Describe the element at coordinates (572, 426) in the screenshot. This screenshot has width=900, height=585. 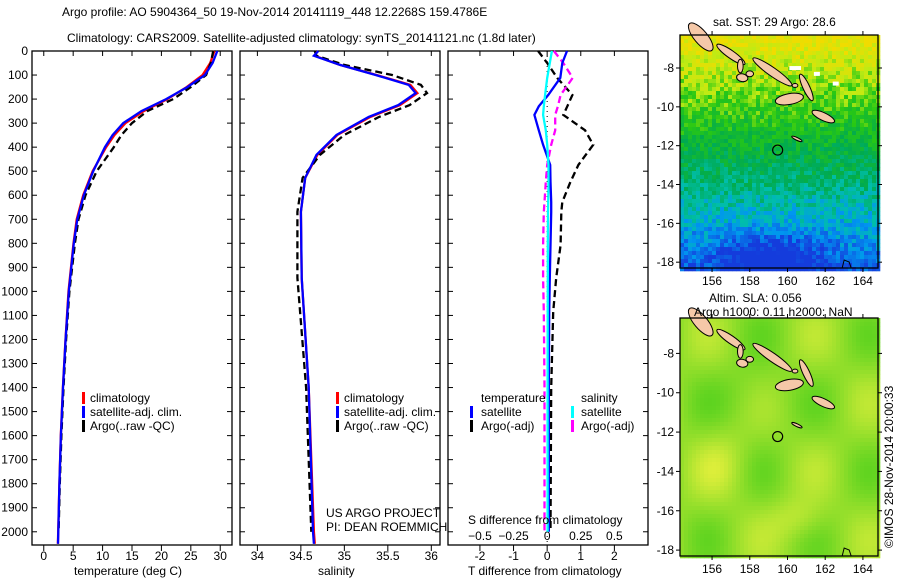
I see `legend-swatch-s-argo` at that location.